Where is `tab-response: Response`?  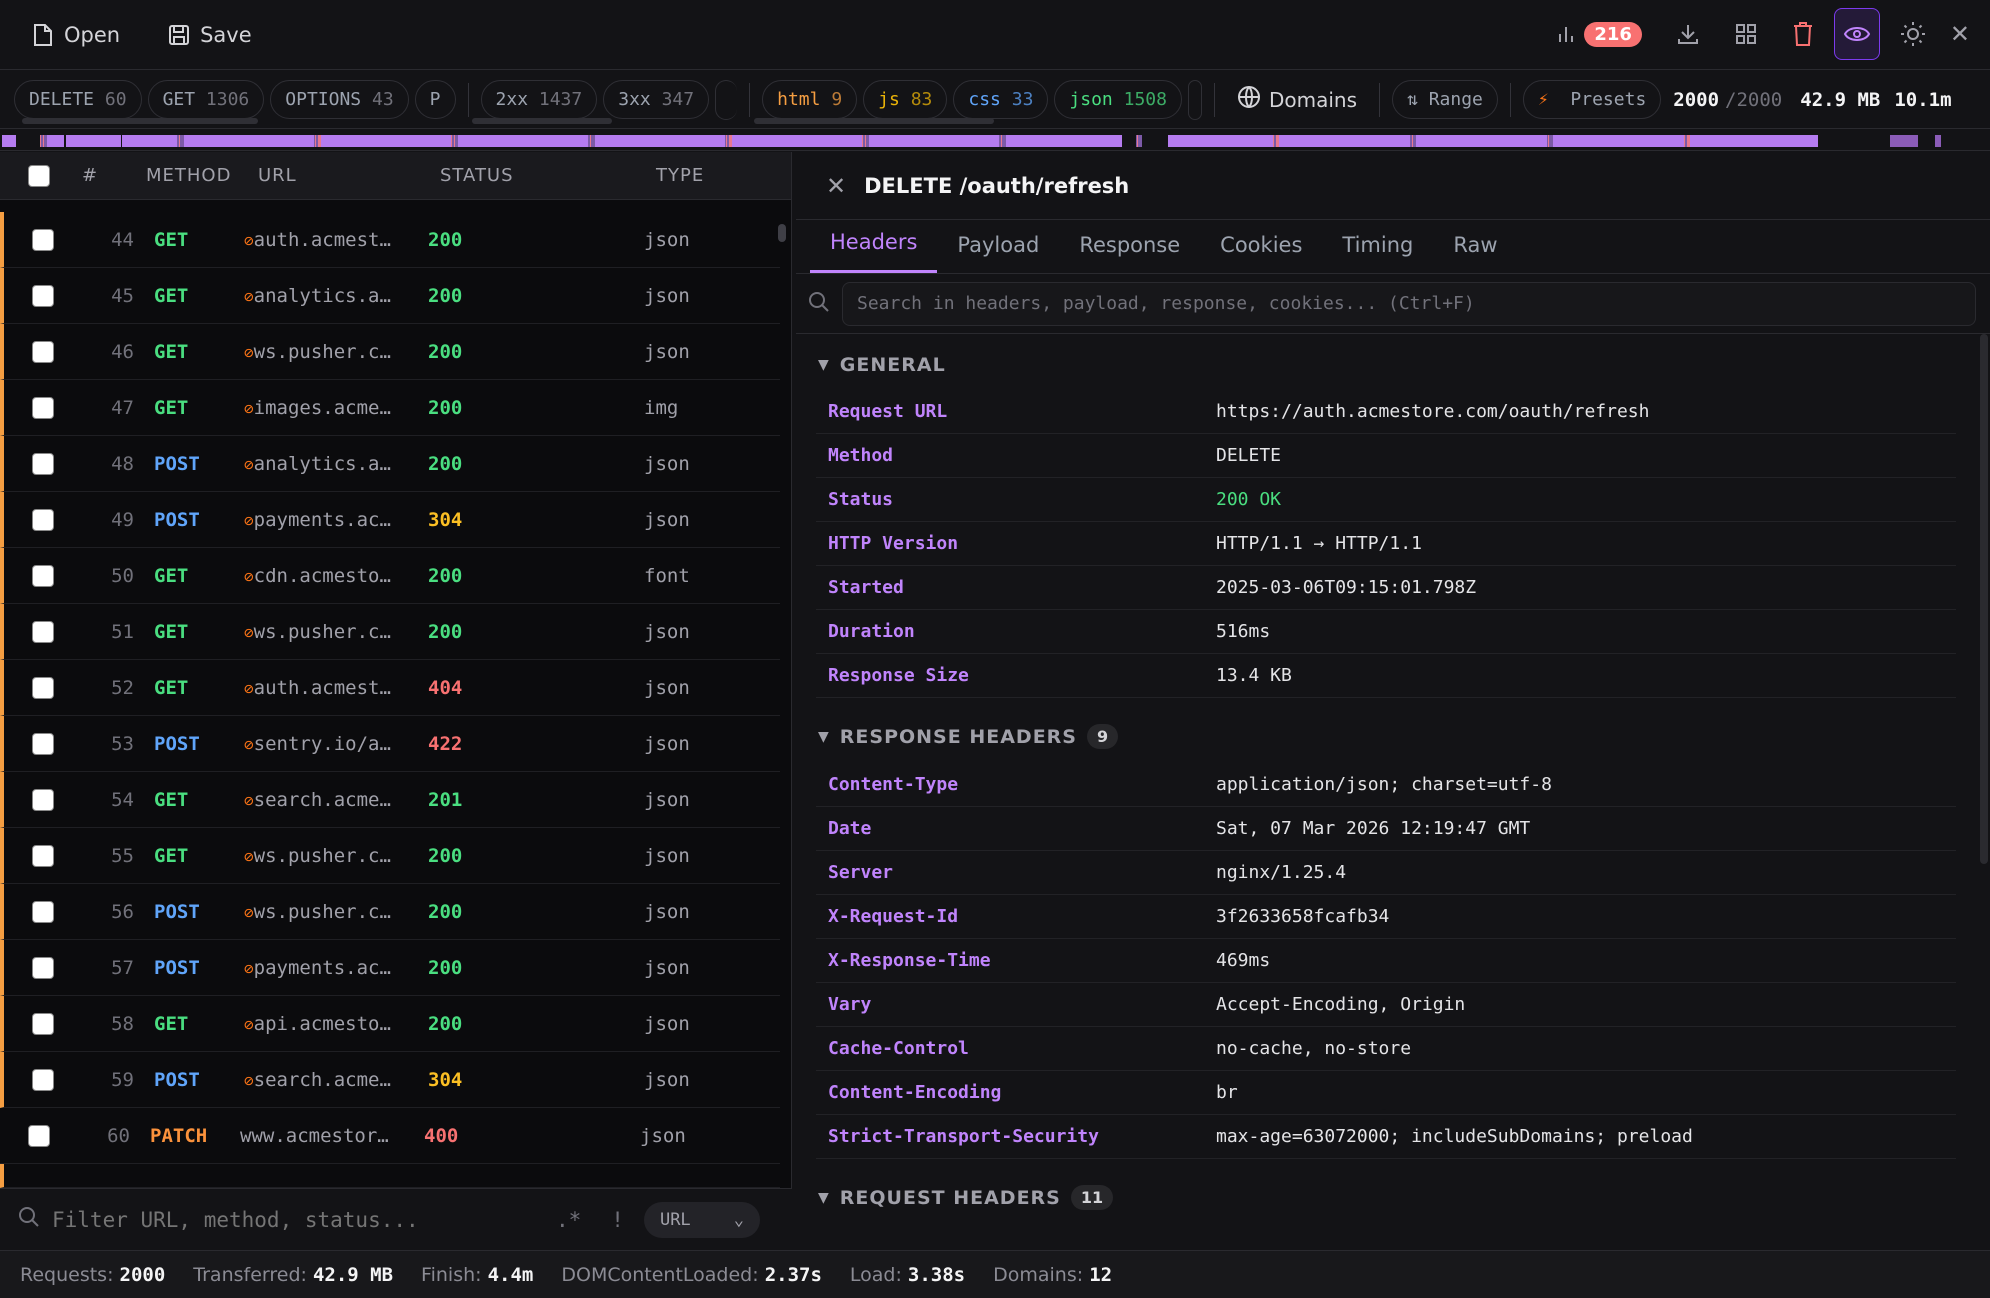
tab-response: Response is located at coordinates (1130, 245).